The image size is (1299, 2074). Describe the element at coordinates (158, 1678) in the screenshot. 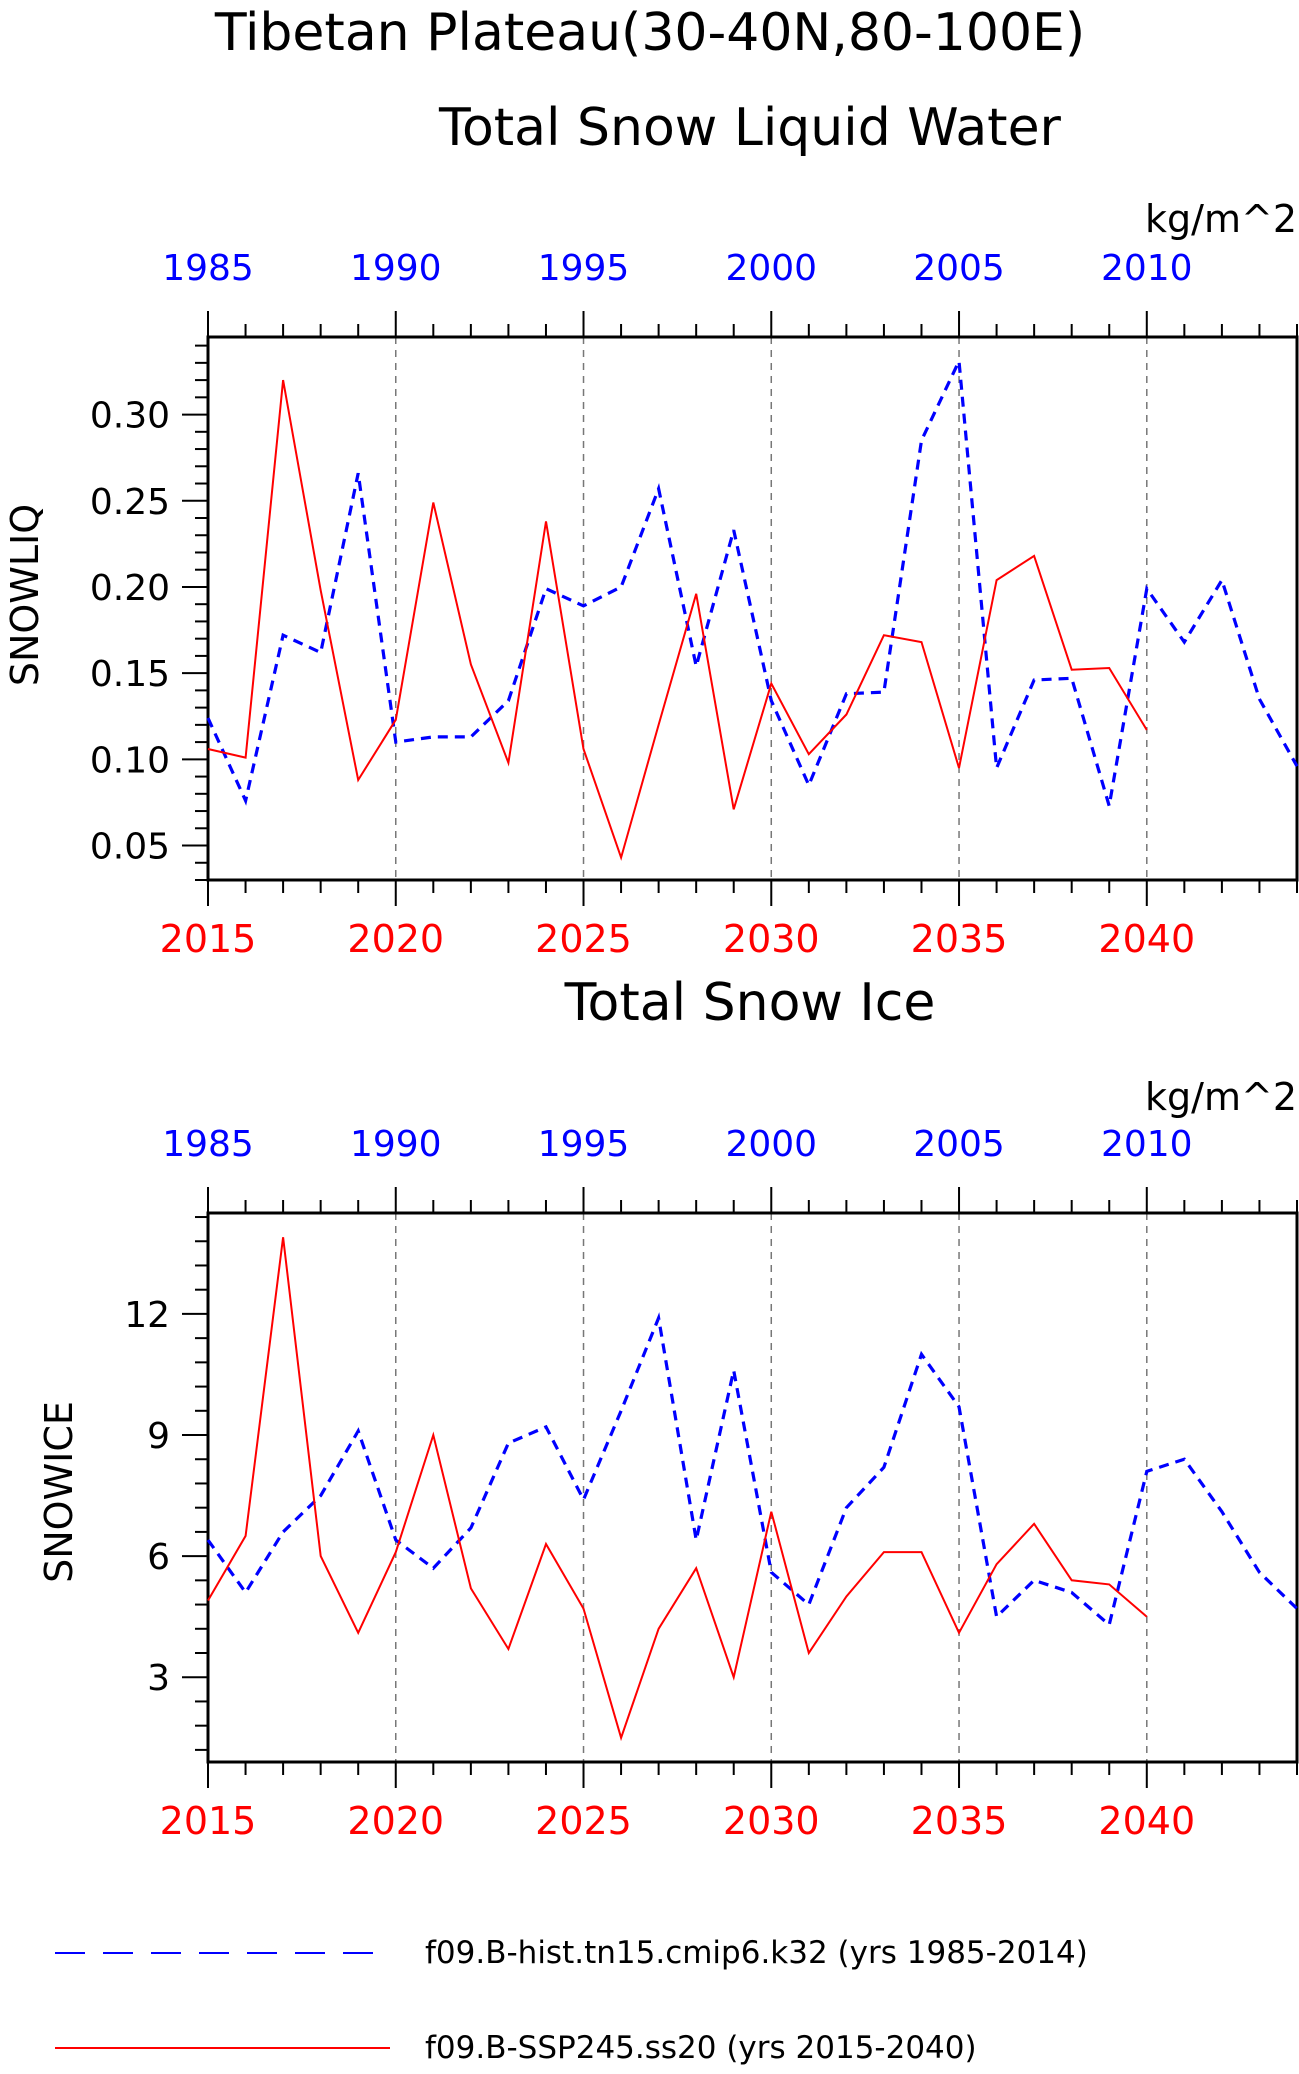

I see `y-tick-label: 3` at that location.